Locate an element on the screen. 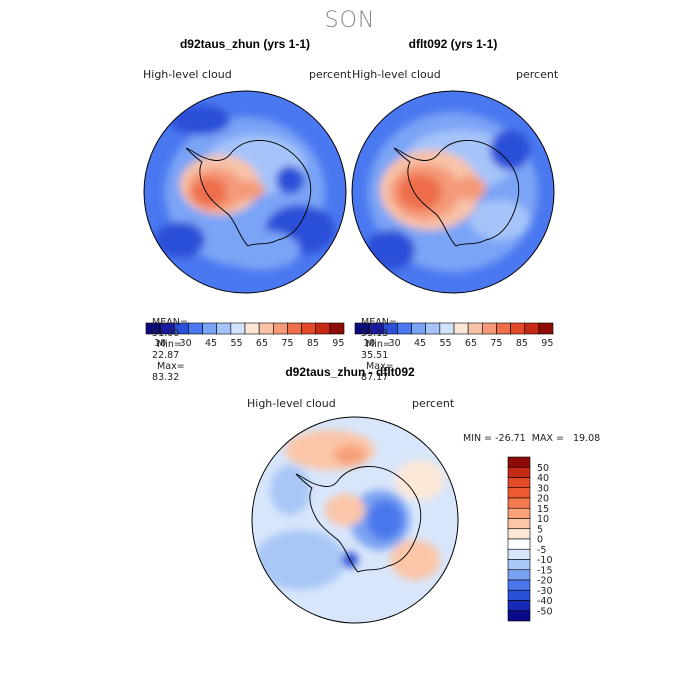  panel-1-mean-label: MEAN= is located at coordinates (170, 322).